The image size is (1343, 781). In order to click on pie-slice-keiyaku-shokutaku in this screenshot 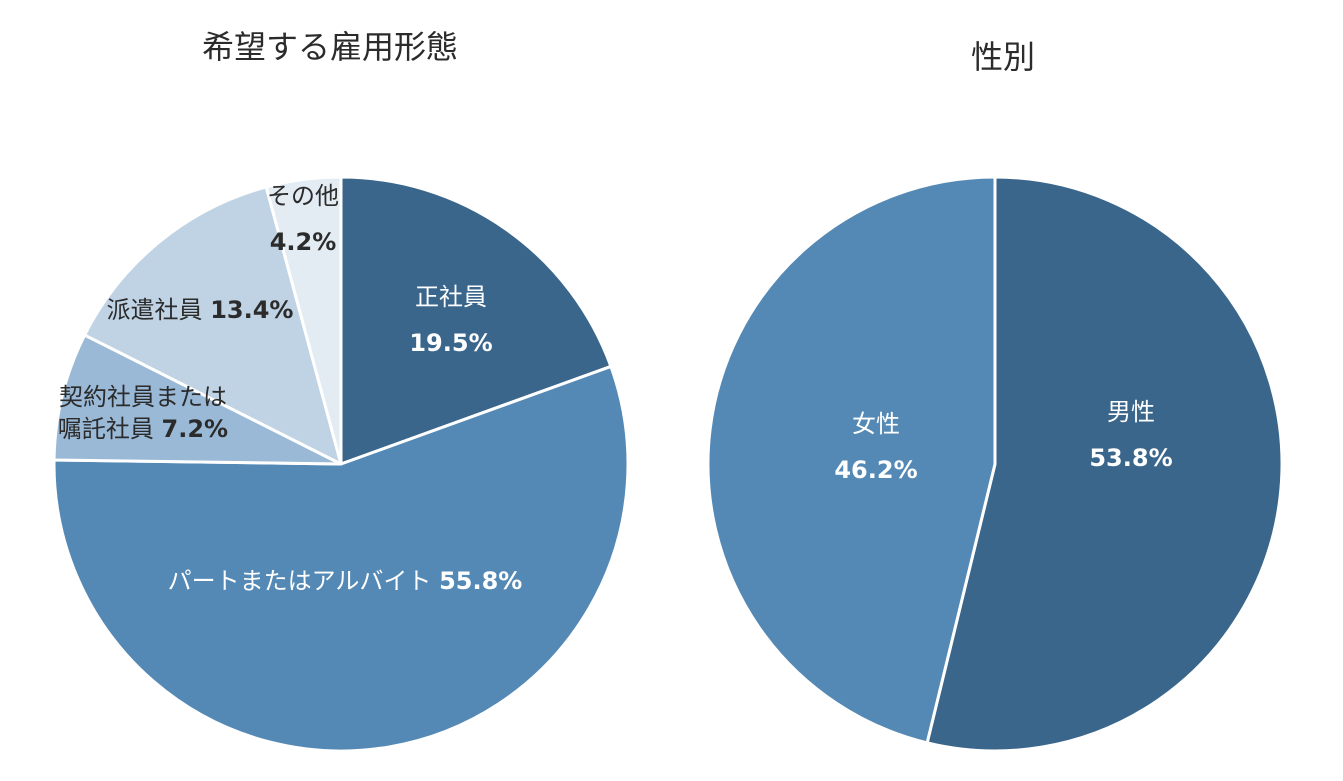, I will do `click(197, 399)`.